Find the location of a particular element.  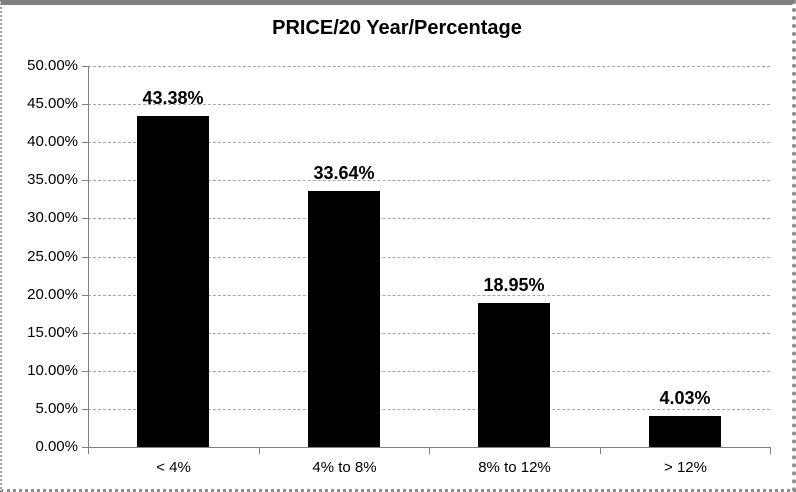

y-axis-tick-label: 30.00% is located at coordinates (52, 217).